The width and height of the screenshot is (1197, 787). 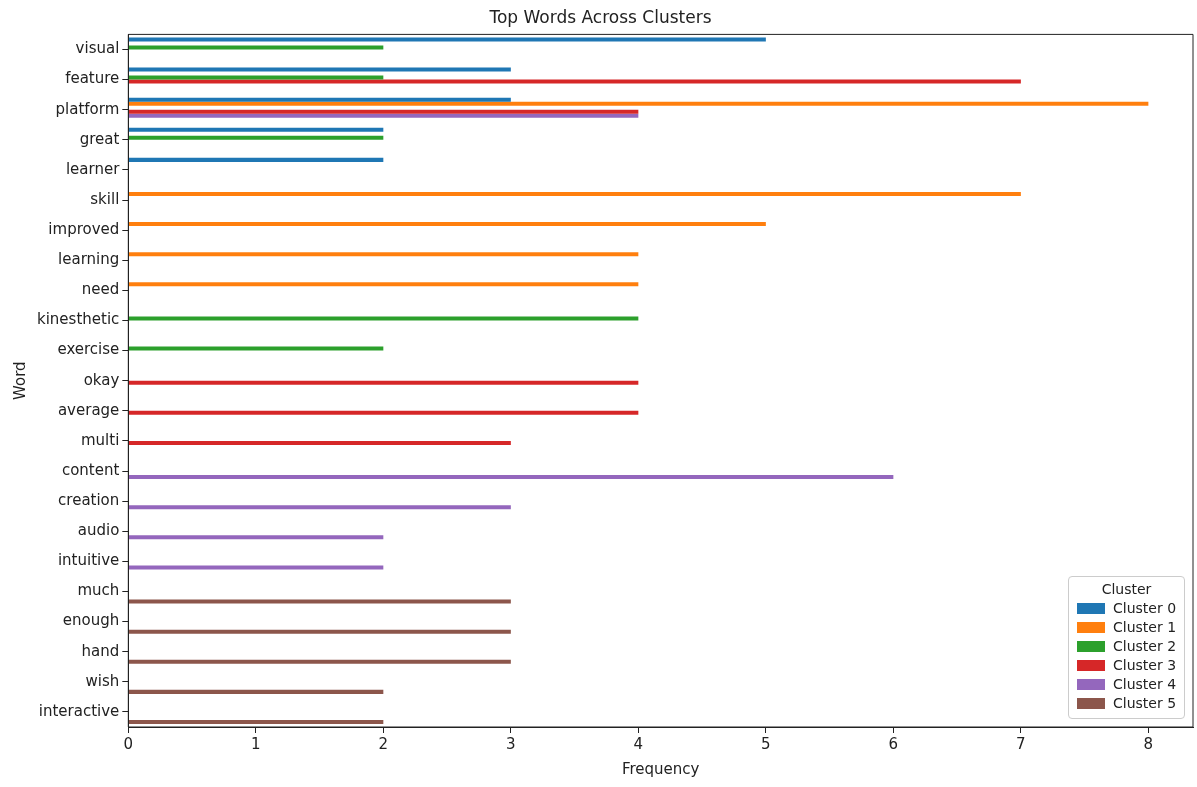 What do you see at coordinates (79, 710) in the screenshot?
I see `y-tick-label: interactive` at bounding box center [79, 710].